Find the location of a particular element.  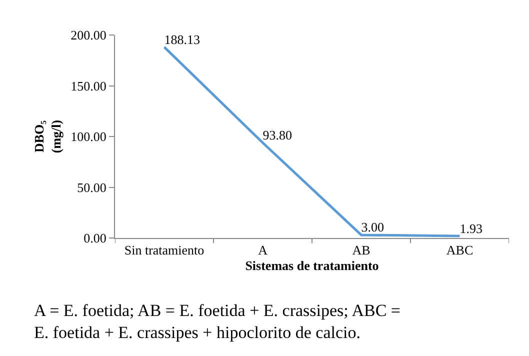

y-tick-label: 100.00 is located at coordinates (88, 136).